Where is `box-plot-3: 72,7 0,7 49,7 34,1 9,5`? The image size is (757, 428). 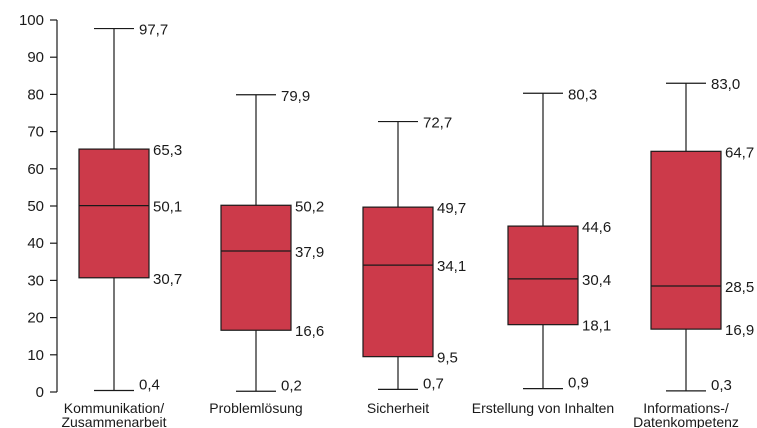
box-plot-3: 72,7 0,7 49,7 34,1 9,5 is located at coordinates (414, 253).